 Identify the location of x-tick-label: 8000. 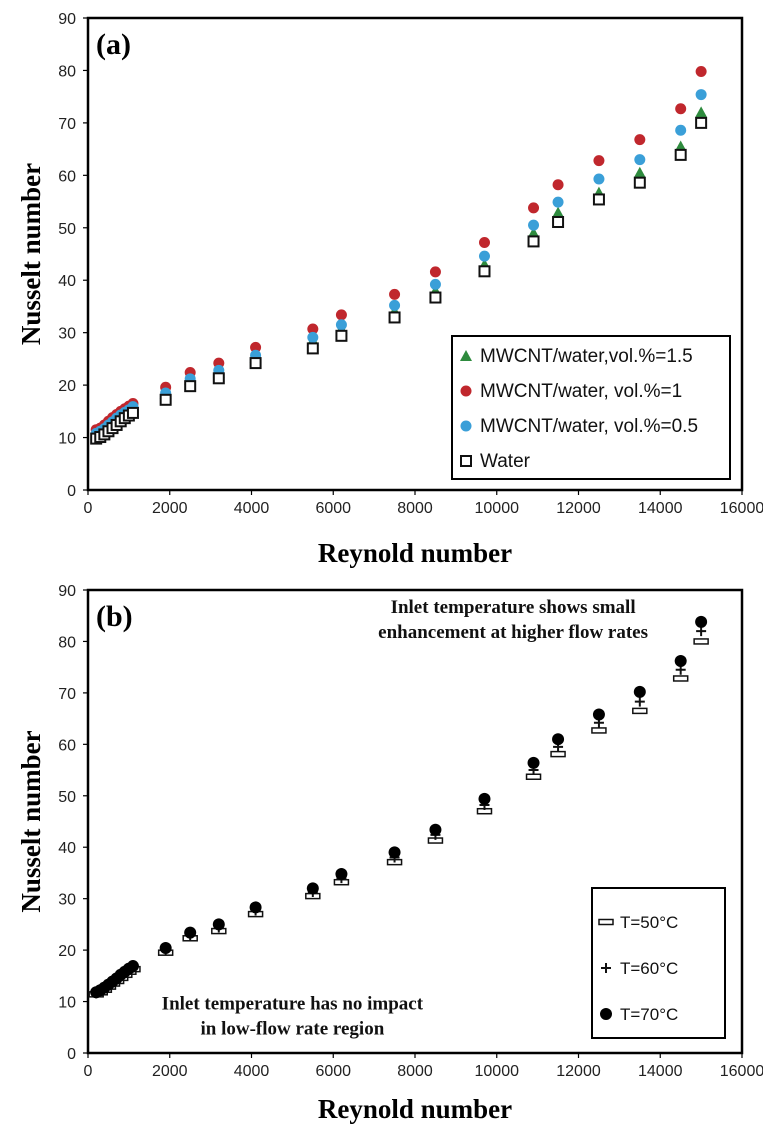
(415, 508).